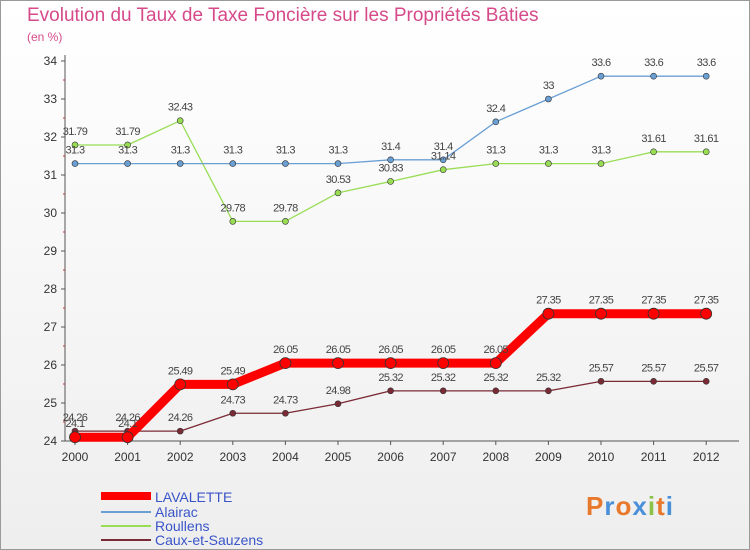 The width and height of the screenshot is (750, 550). Describe the element at coordinates (443, 457) in the screenshot. I see `x-tick-label: 2007` at that location.